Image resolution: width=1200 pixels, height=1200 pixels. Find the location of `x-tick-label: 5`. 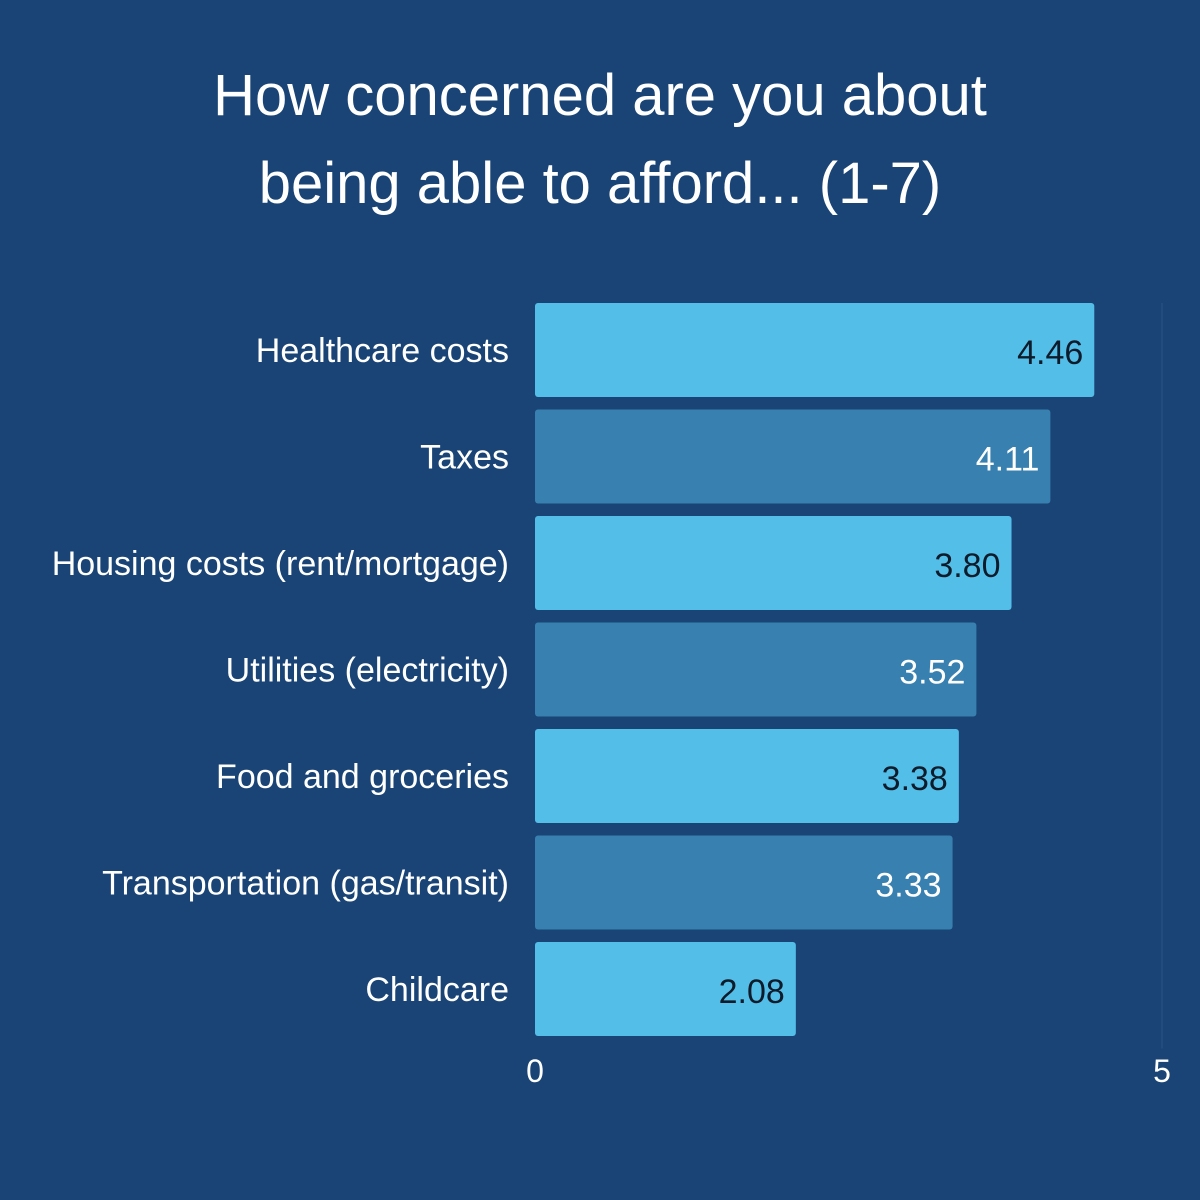

x-tick-label: 5 is located at coordinates (1162, 1071).